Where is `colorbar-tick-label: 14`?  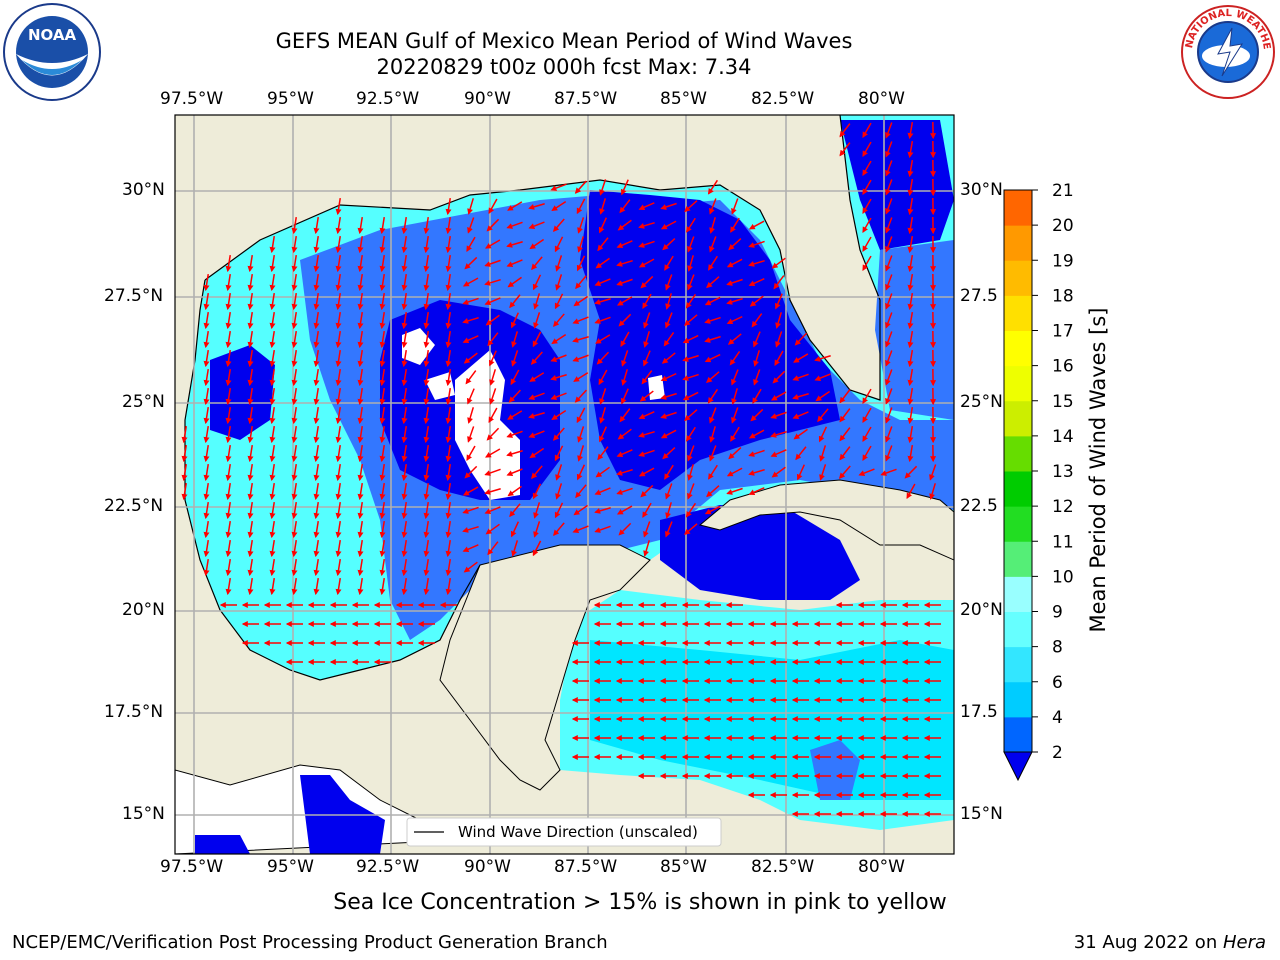
colorbar-tick-label: 14 is located at coordinates (1063, 437).